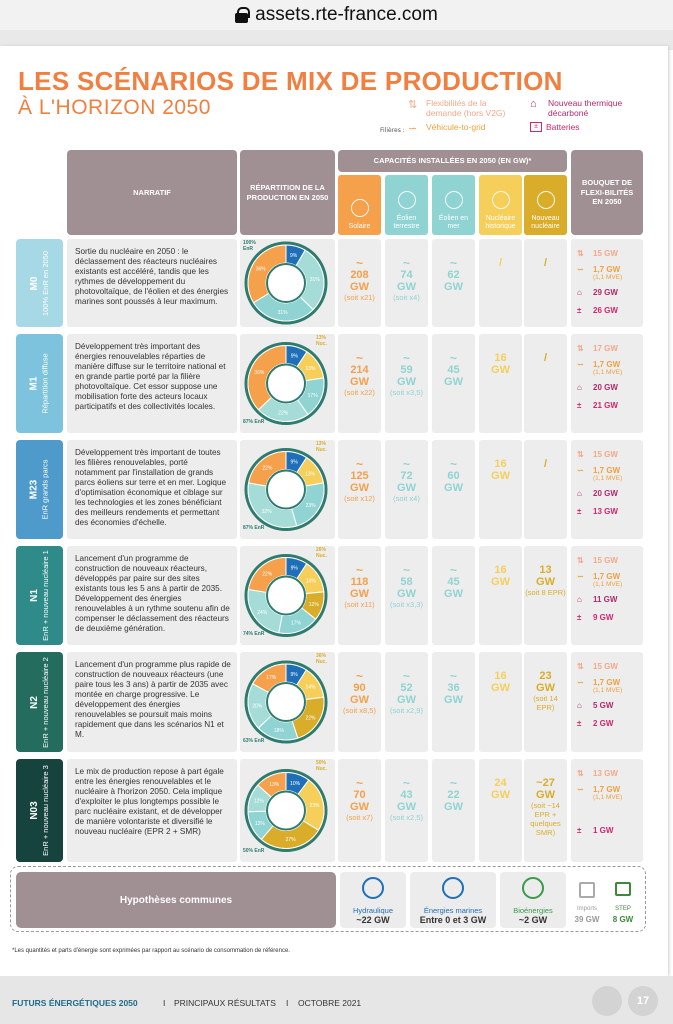 The width and height of the screenshot is (673, 1024). What do you see at coordinates (406, 582) in the screenshot?
I see `capacity-number: 58` at bounding box center [406, 582].